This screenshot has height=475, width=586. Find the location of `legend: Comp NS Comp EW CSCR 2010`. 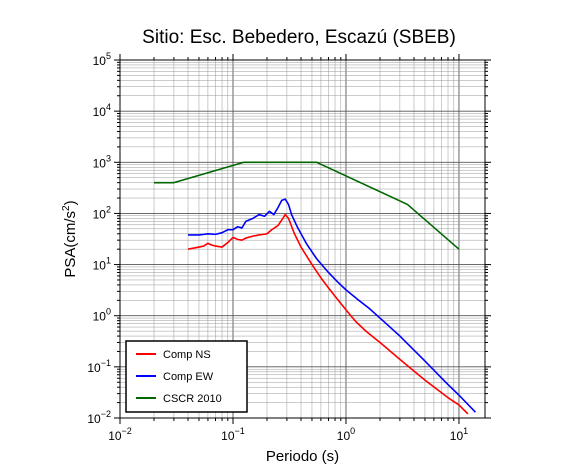

legend: Comp NS Comp EW CSCR 2010 is located at coordinates (186, 376).